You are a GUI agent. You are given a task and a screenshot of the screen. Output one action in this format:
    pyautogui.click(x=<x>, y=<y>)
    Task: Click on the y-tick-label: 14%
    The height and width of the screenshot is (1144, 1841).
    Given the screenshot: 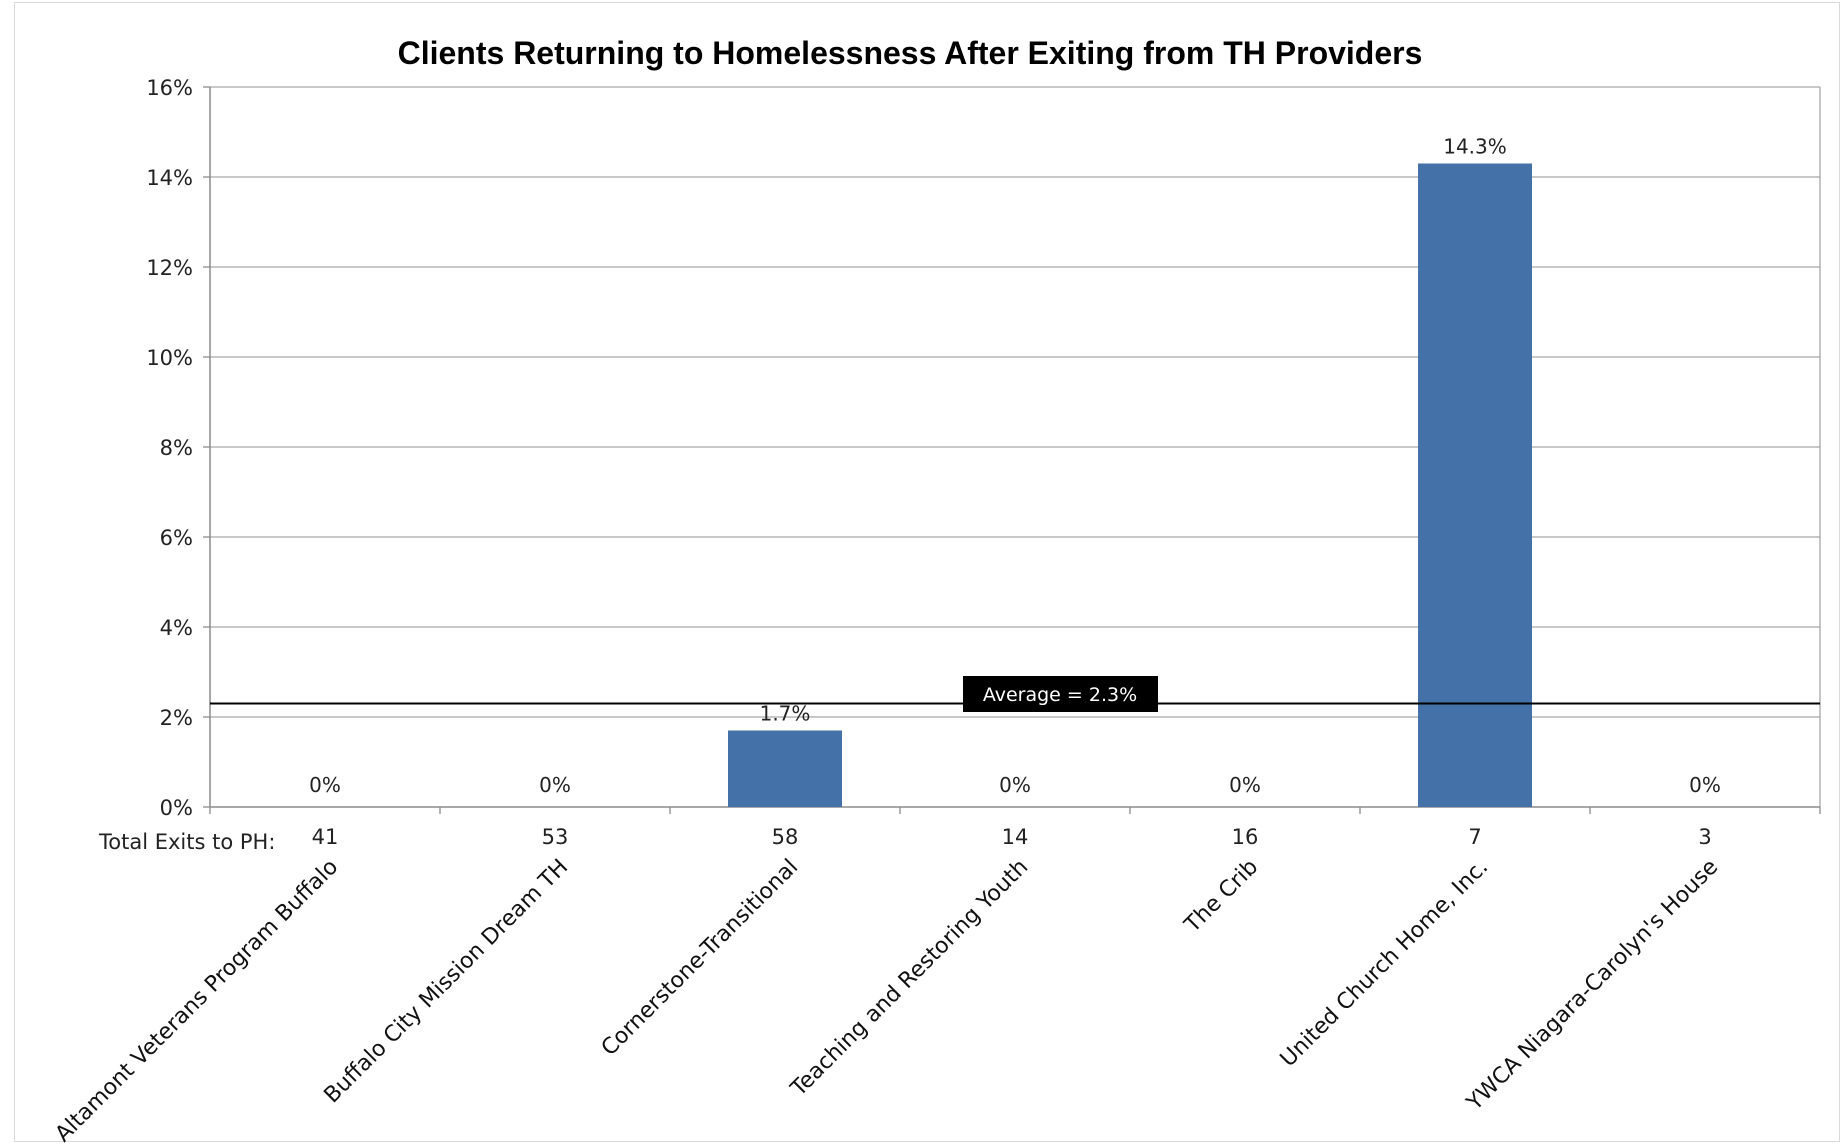 What is the action you would take?
    pyautogui.click(x=169, y=178)
    